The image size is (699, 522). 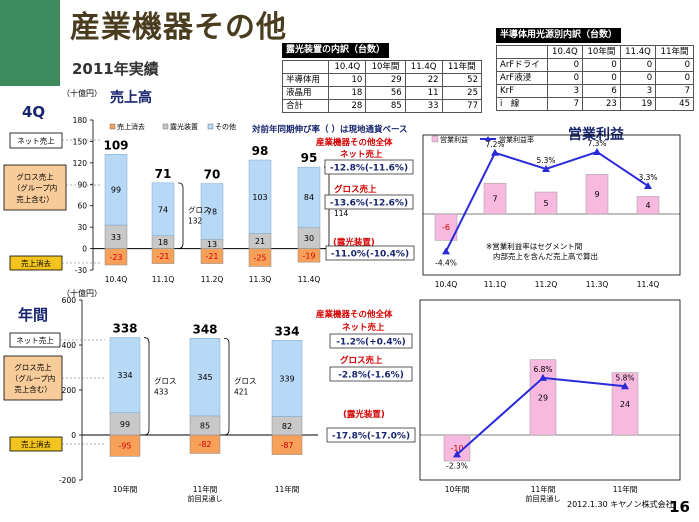 I want to click on a-op-bar-label: 29, so click(x=543, y=397).